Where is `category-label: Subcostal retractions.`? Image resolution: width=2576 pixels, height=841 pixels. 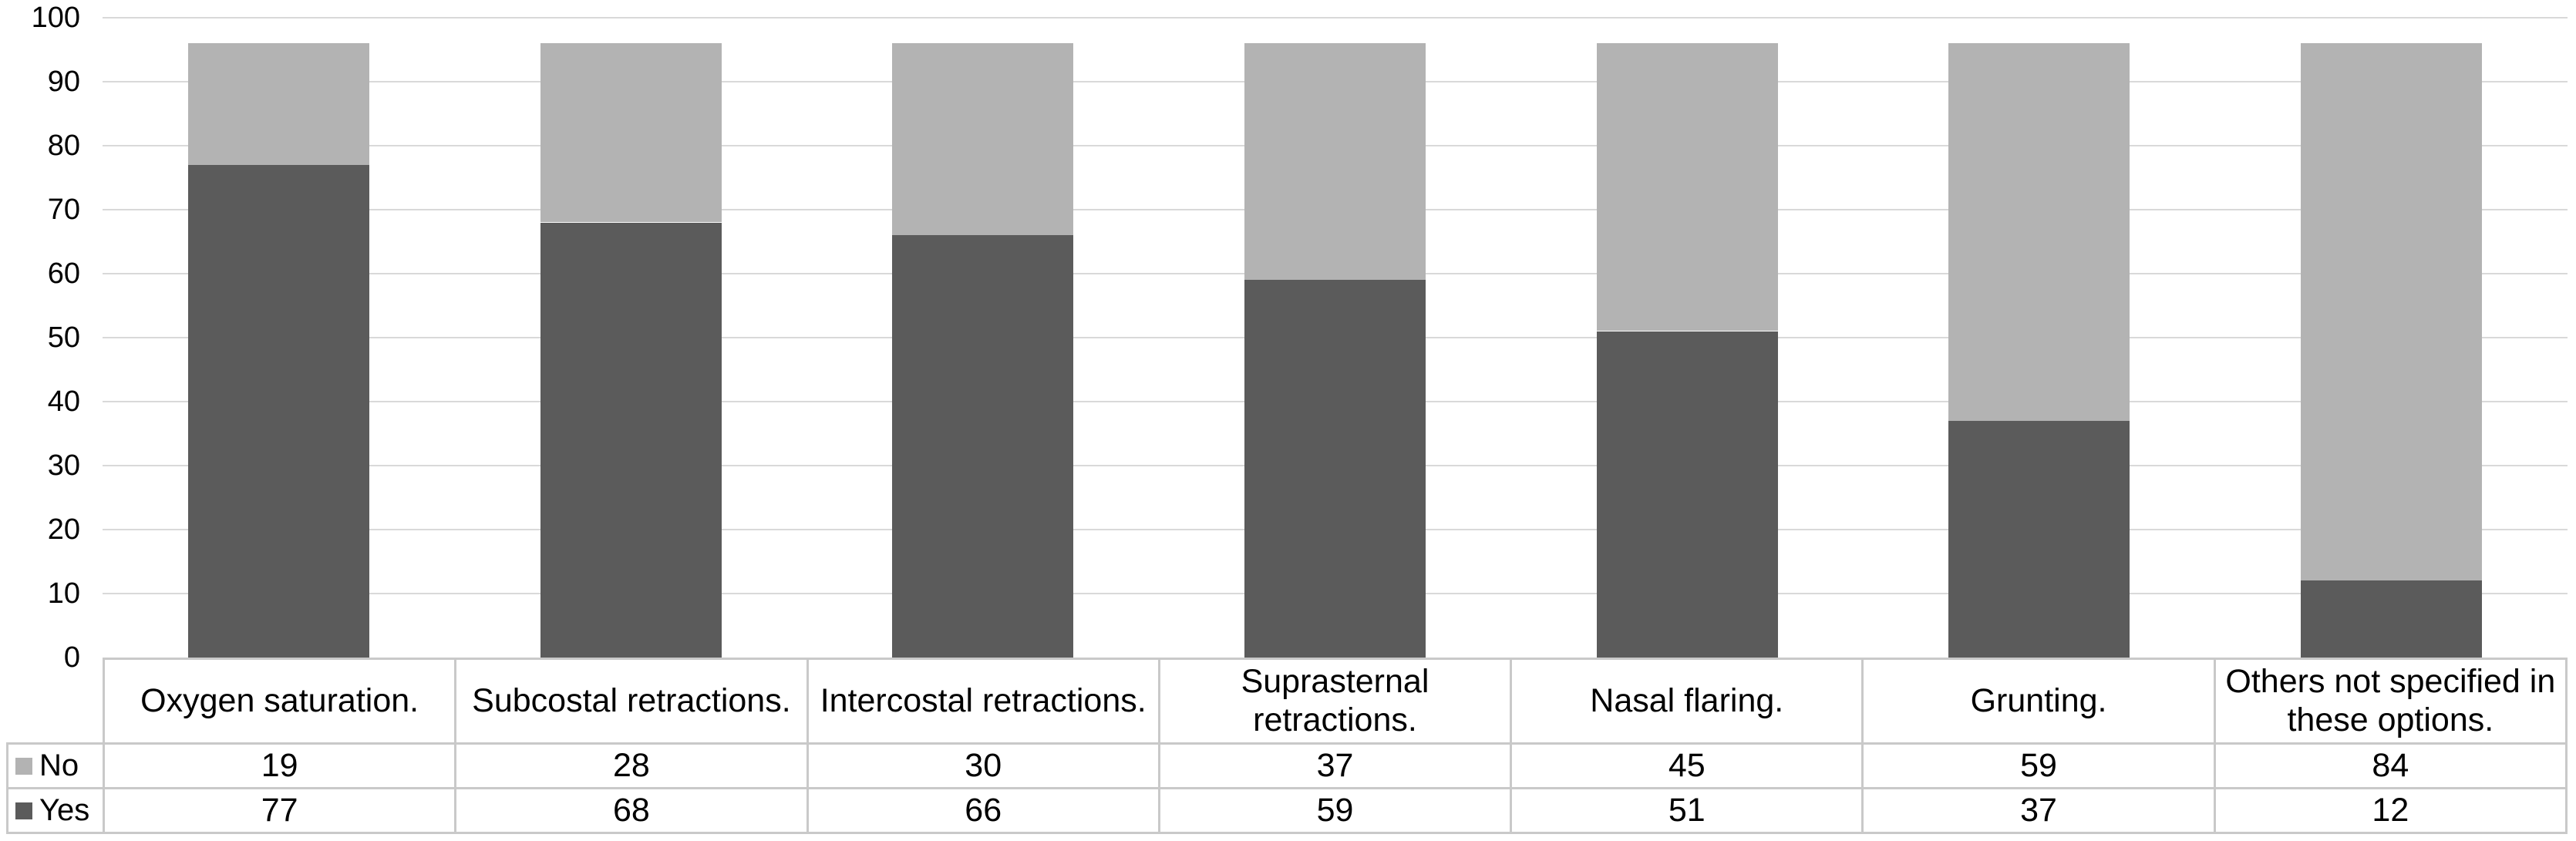
category-label: Subcostal retractions. is located at coordinates (631, 700).